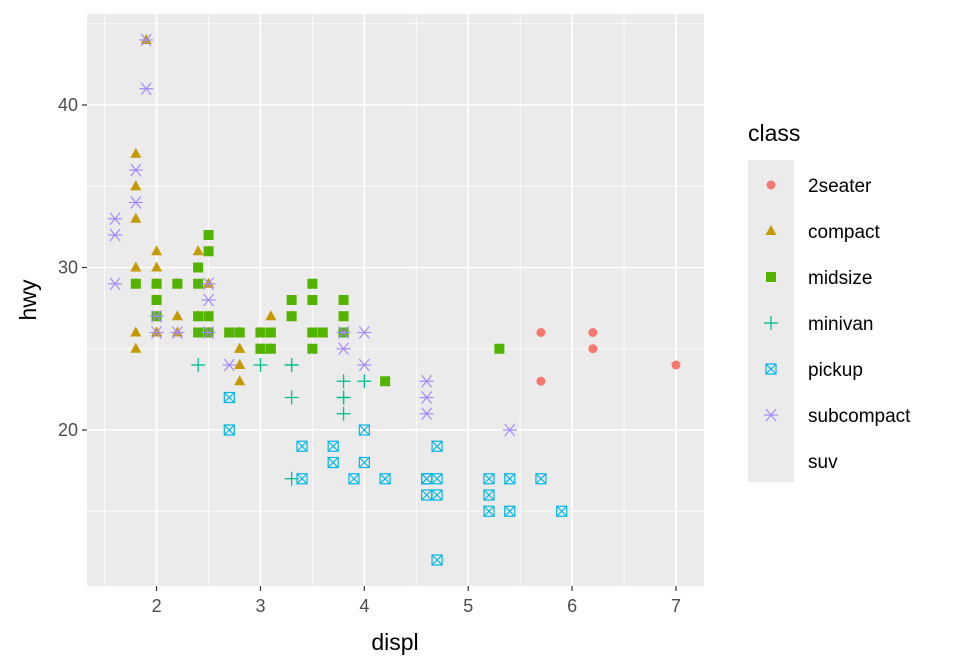 The width and height of the screenshot is (960, 672). What do you see at coordinates (572, 606) in the screenshot?
I see `x-tick-label: 6` at bounding box center [572, 606].